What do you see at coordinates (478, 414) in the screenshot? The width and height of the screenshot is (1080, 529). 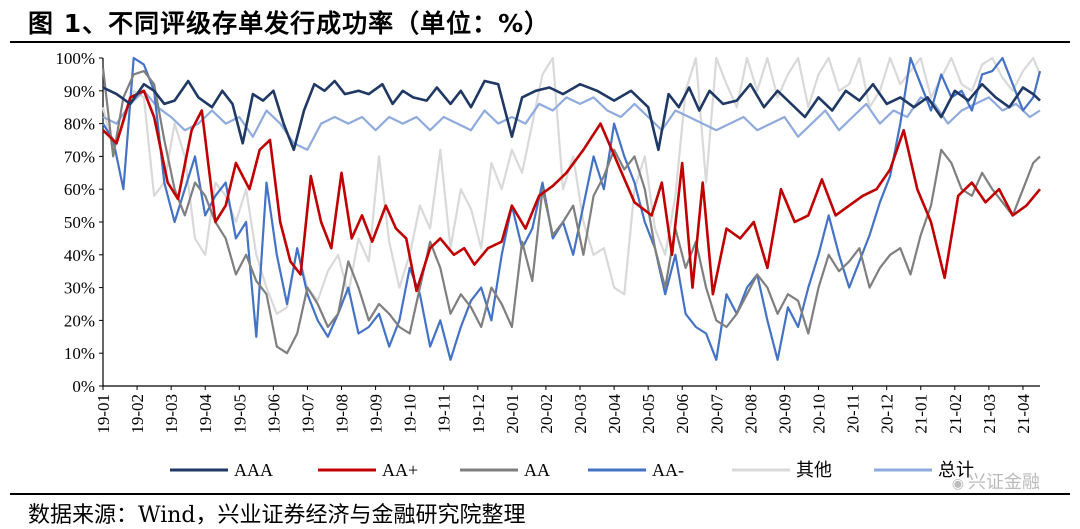 I see `x-tick-label: 19-12` at bounding box center [478, 414].